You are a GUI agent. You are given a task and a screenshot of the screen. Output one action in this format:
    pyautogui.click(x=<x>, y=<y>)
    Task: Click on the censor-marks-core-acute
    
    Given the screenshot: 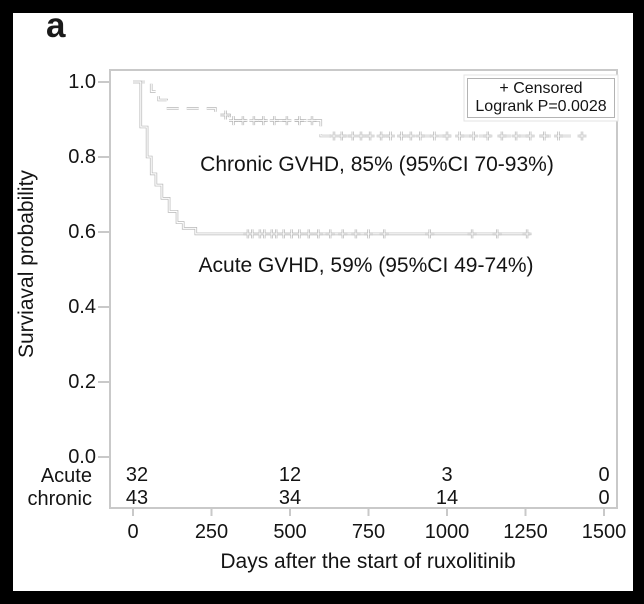 What is the action you would take?
    pyautogui.click(x=387, y=234)
    